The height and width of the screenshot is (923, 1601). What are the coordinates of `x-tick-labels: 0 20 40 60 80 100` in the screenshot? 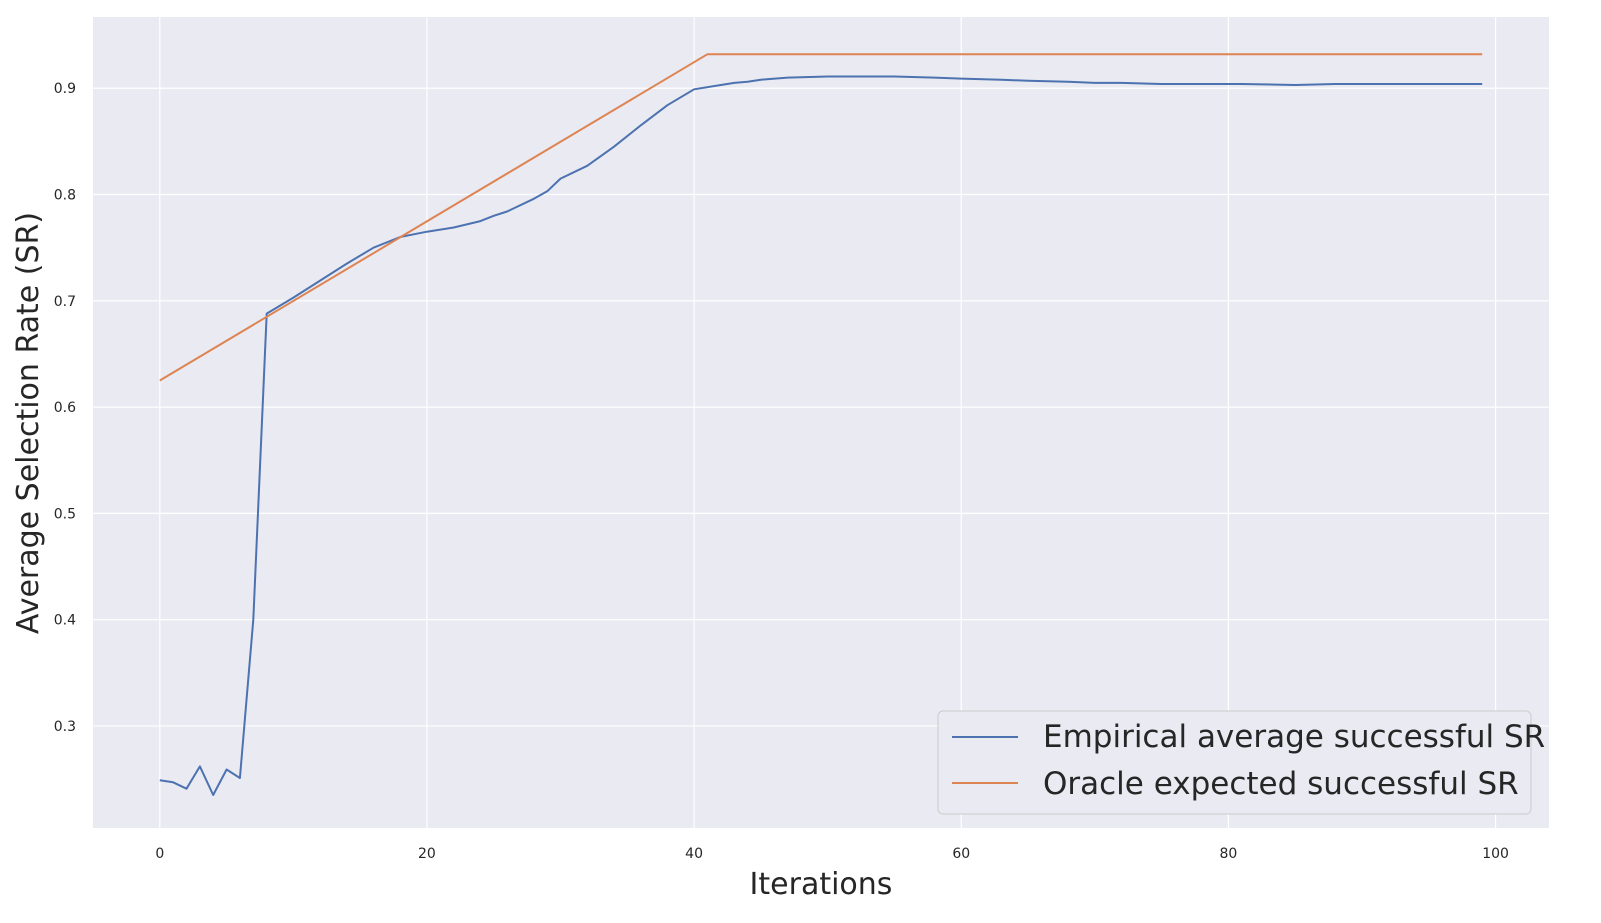 It's located at (832, 854).